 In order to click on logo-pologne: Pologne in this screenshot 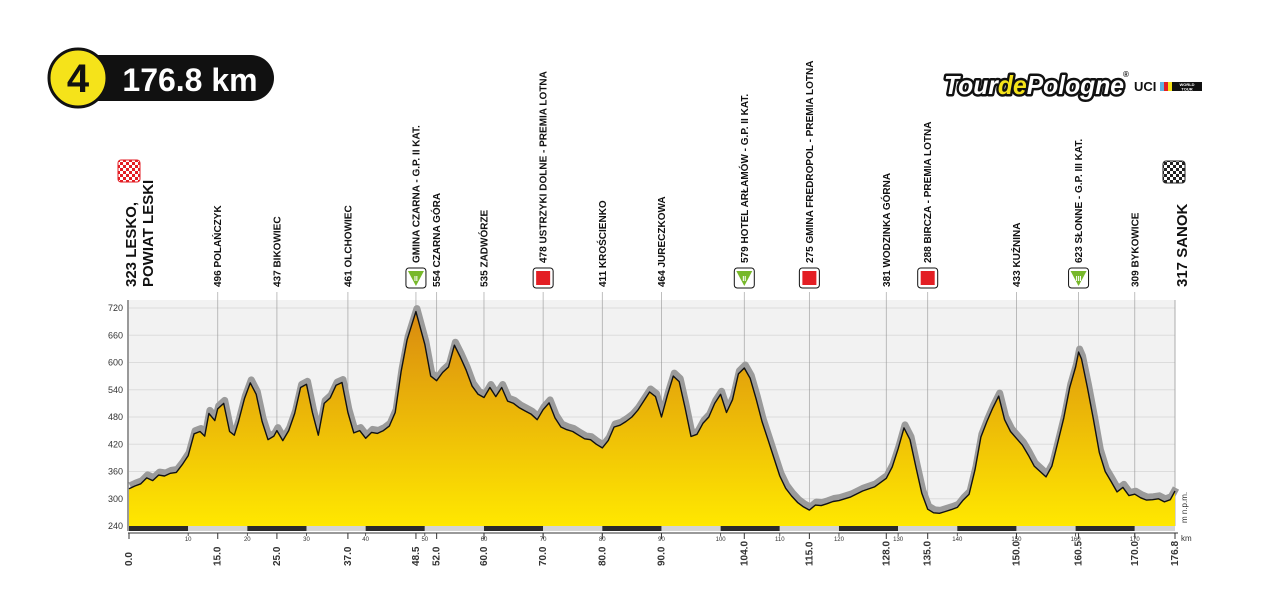, I will do `click(1075, 85)`.